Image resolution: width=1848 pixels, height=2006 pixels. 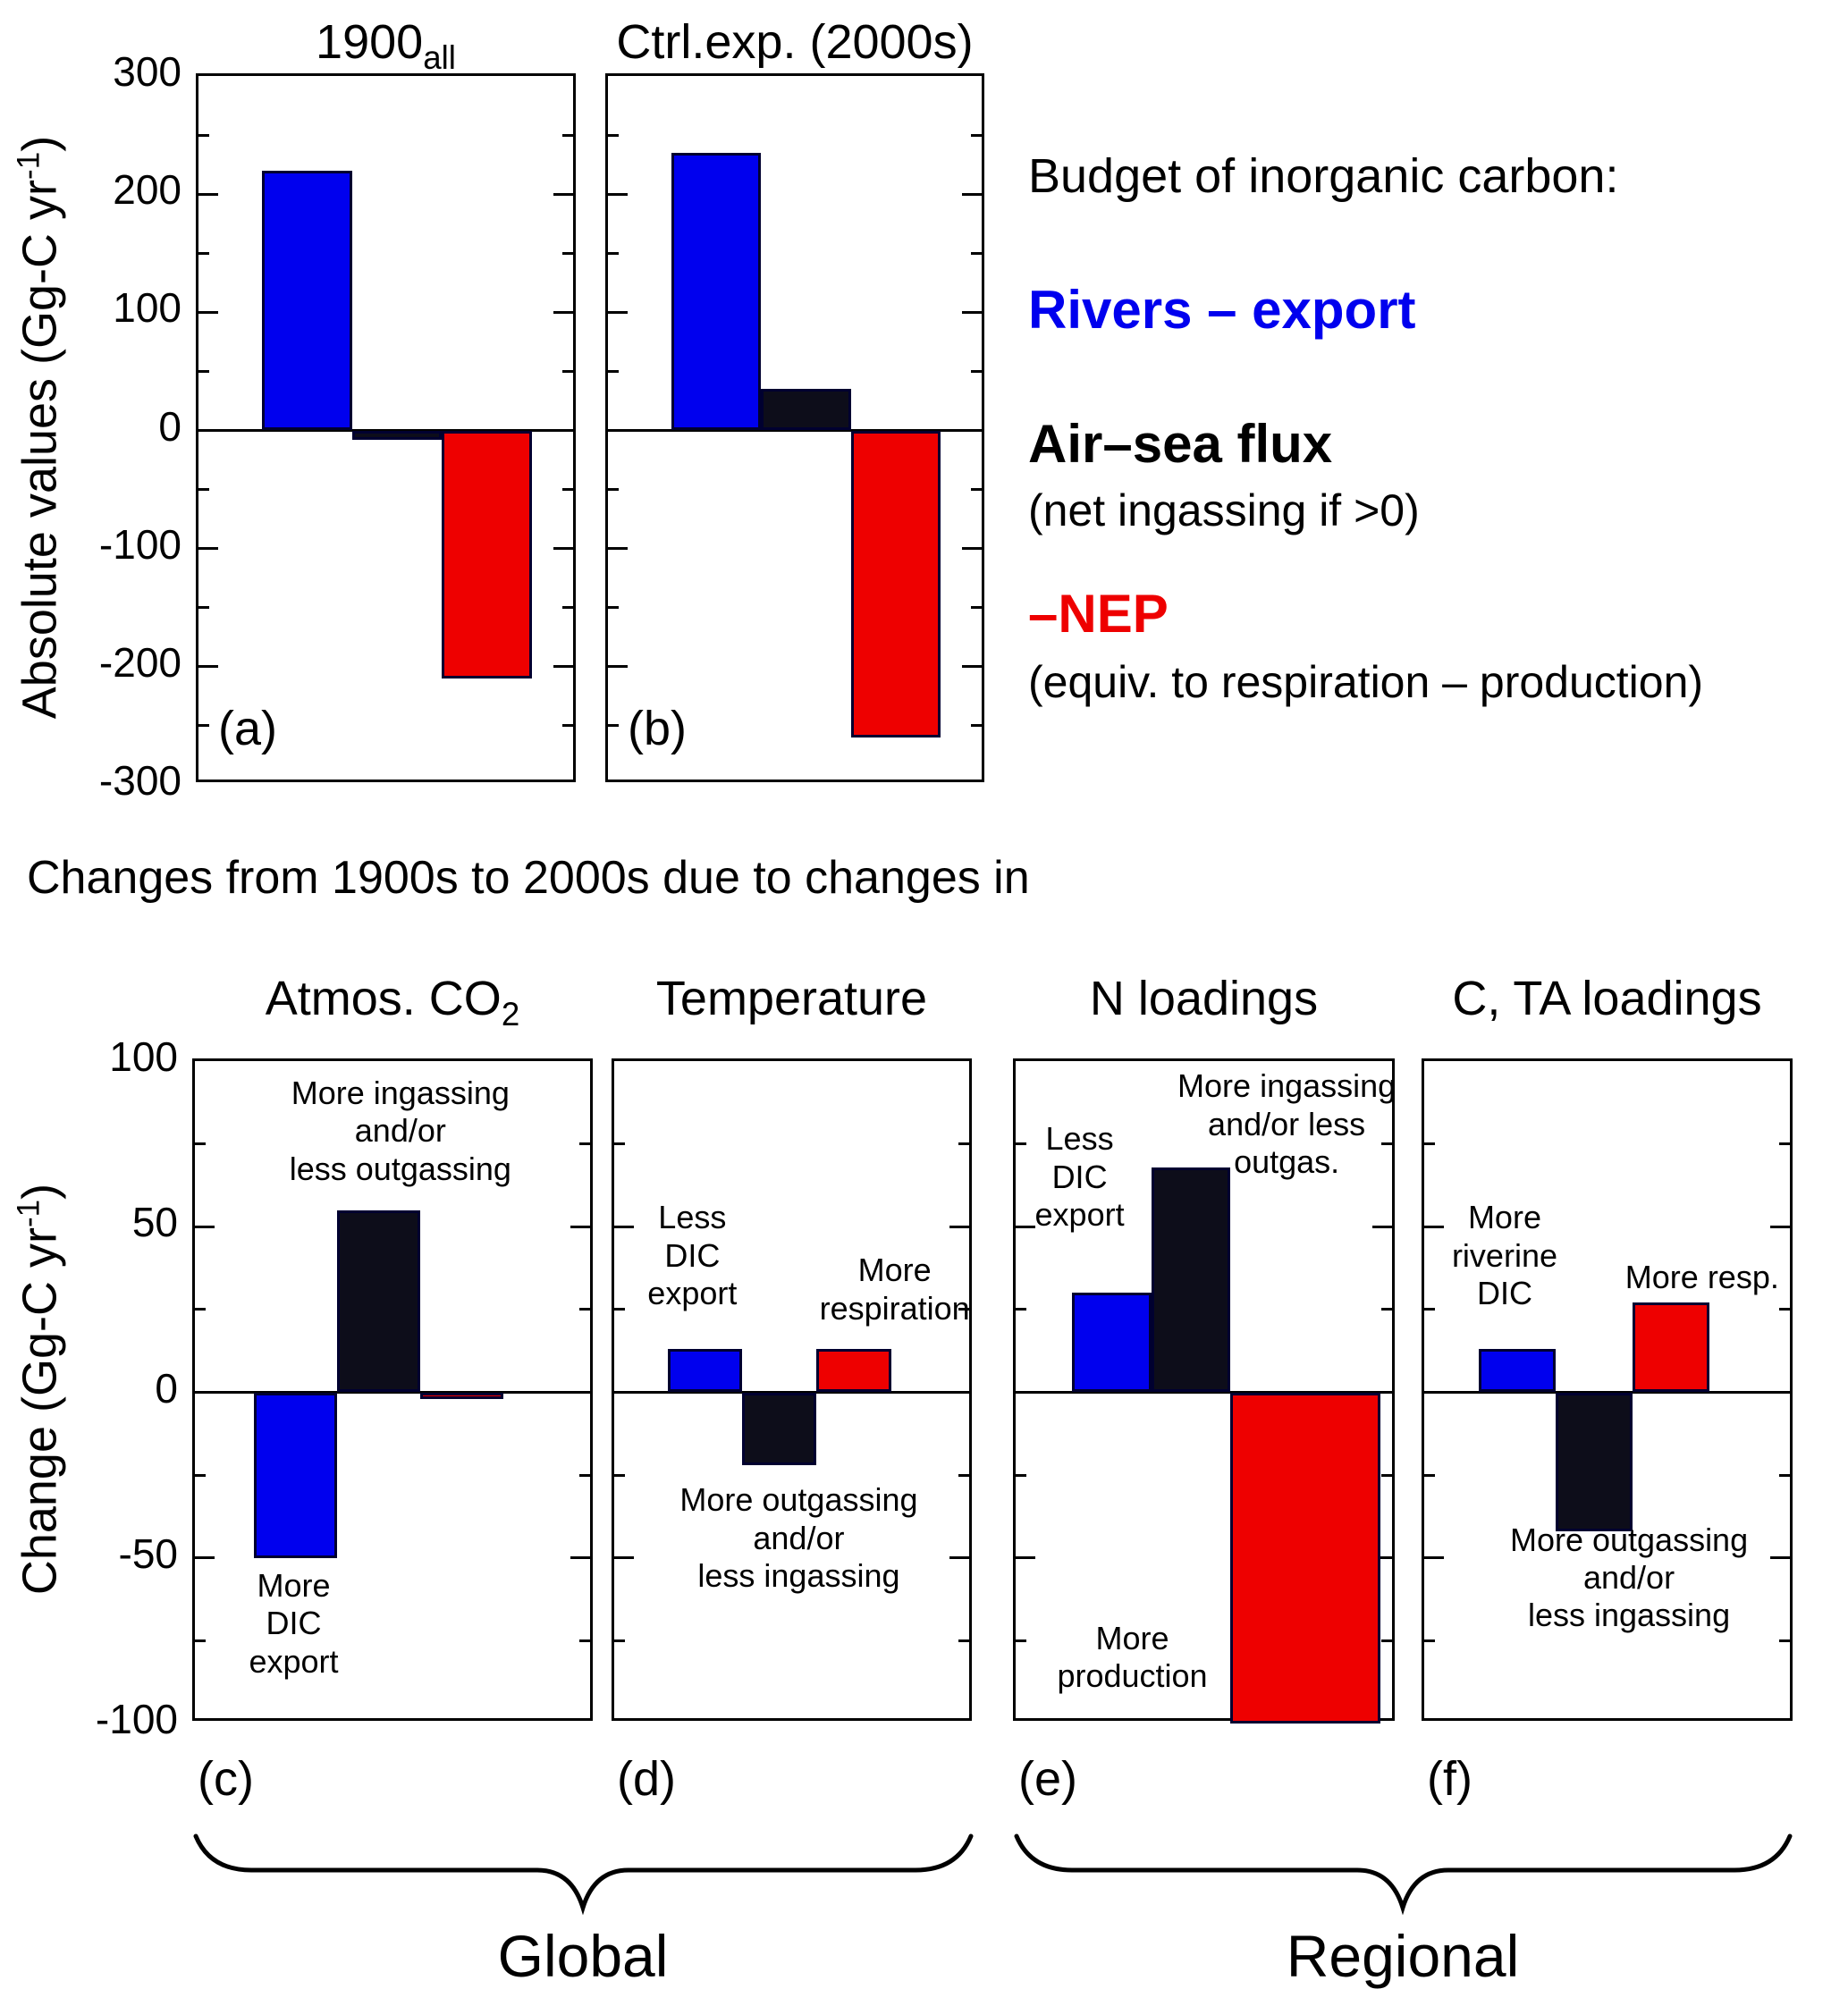 What do you see at coordinates (894, 1289) in the screenshot?
I see `panel-annotation: More respiration` at bounding box center [894, 1289].